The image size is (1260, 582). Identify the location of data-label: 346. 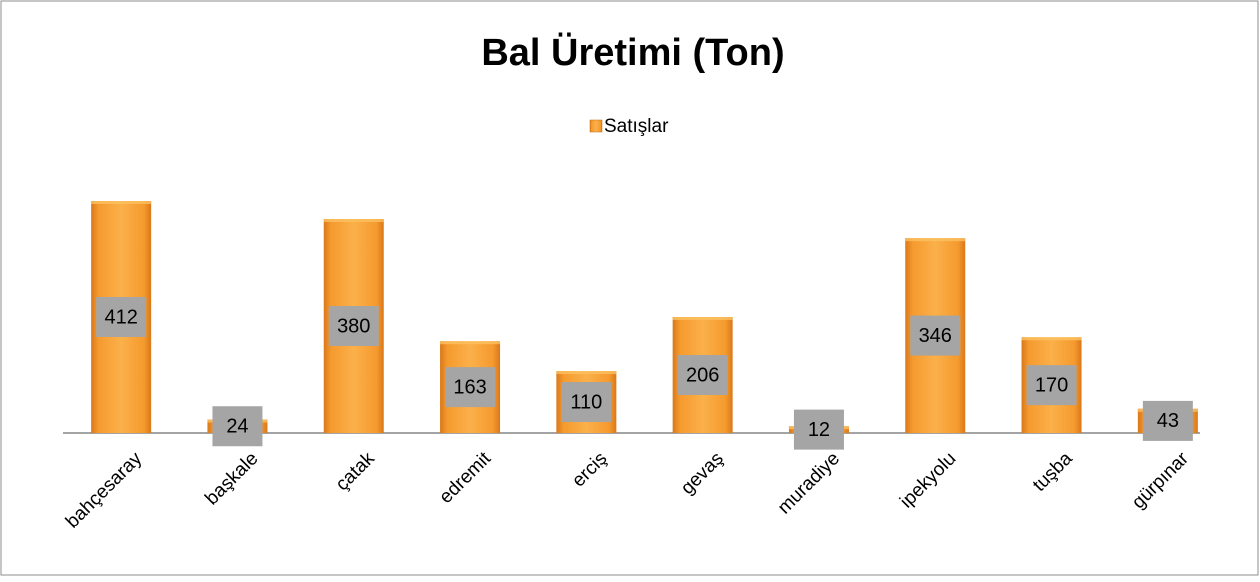
(935, 336).